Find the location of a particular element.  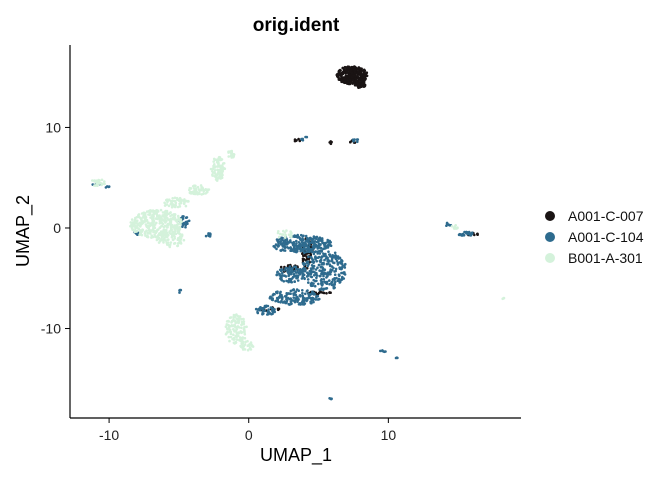

y-tick-label: -10 is located at coordinates (51, 329).